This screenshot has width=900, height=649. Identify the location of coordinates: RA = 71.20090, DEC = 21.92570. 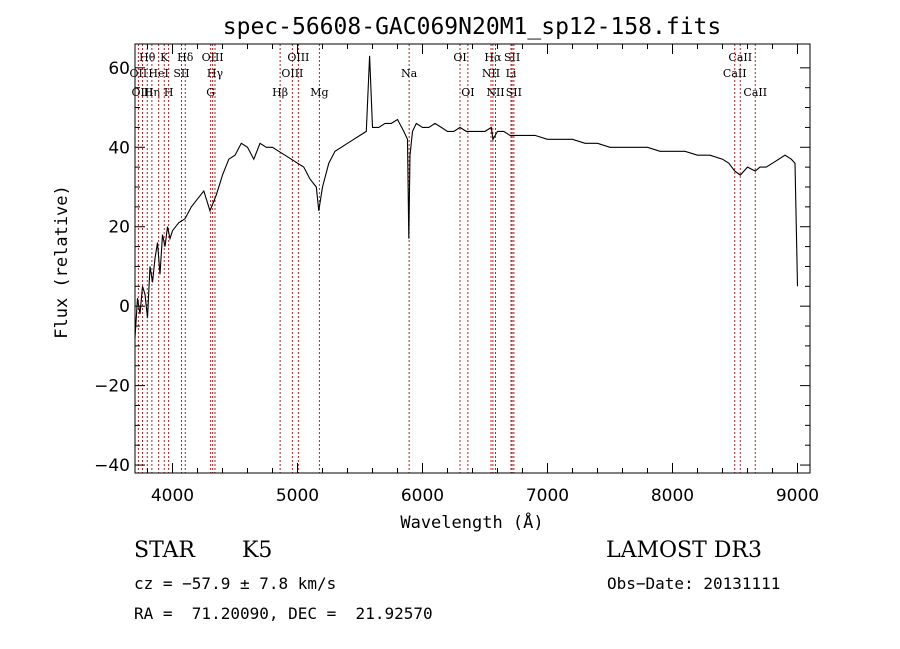
(283, 613).